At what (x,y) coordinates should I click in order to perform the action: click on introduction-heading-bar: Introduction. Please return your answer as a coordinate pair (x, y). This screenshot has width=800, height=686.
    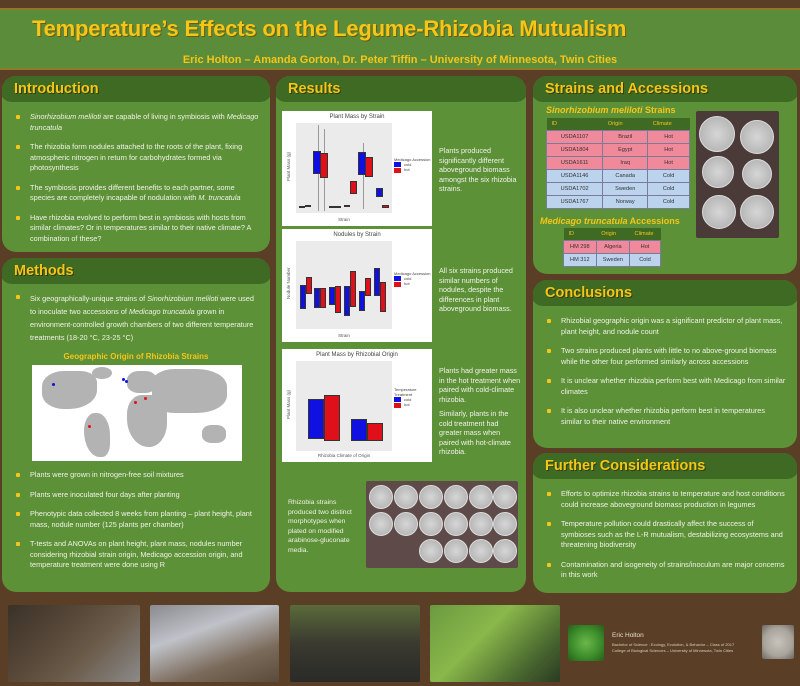
    Looking at the image, I should click on (136, 89).